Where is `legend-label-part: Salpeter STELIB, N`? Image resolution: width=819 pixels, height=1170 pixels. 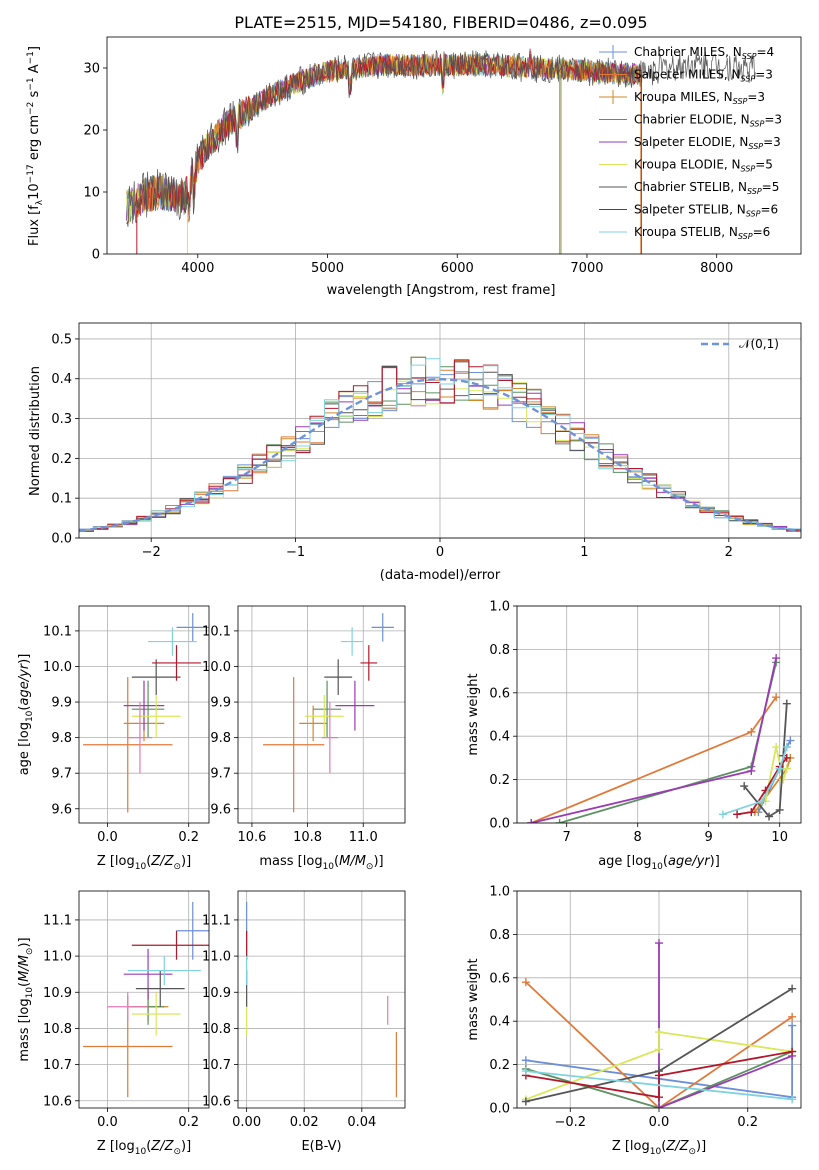 legend-label-part: Salpeter STELIB, N is located at coordinates (690, 210).